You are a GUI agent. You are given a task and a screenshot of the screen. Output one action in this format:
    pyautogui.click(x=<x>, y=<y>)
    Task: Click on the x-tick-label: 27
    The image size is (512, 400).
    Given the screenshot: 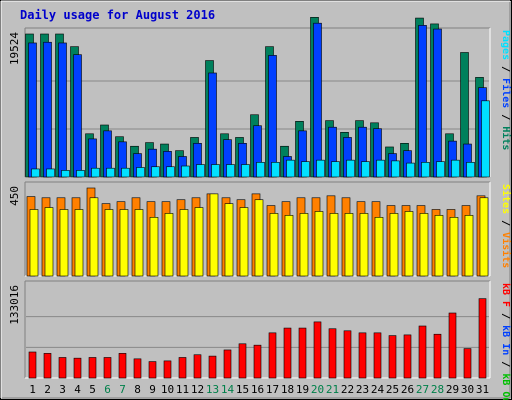 What is the action you would take?
    pyautogui.click(x=422, y=389)
    